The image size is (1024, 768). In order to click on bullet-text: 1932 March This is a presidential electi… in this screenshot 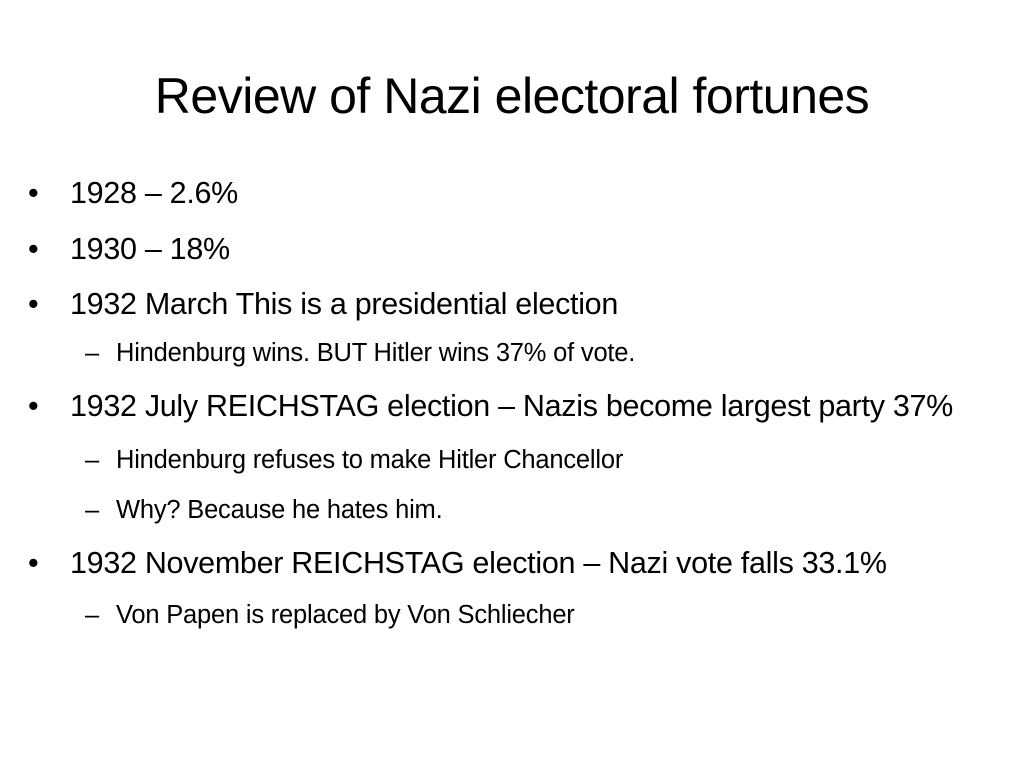, I will do `click(344, 304)`.